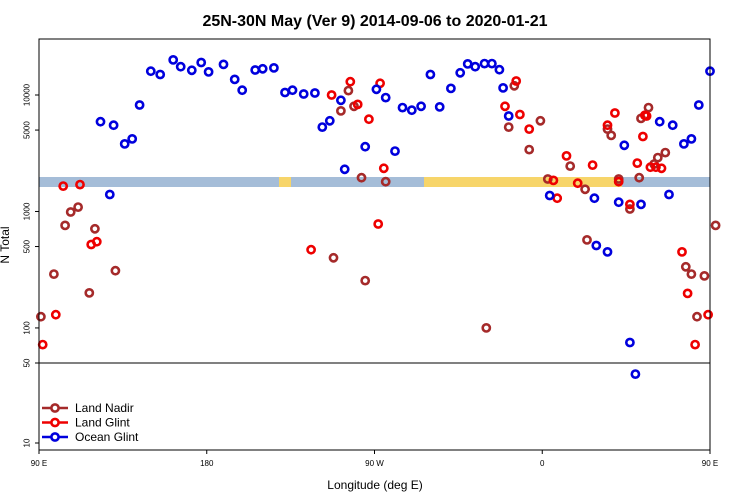  I want to click on y-axis: 10 50 100 500 1000 5000 10000, so click(31, 265).